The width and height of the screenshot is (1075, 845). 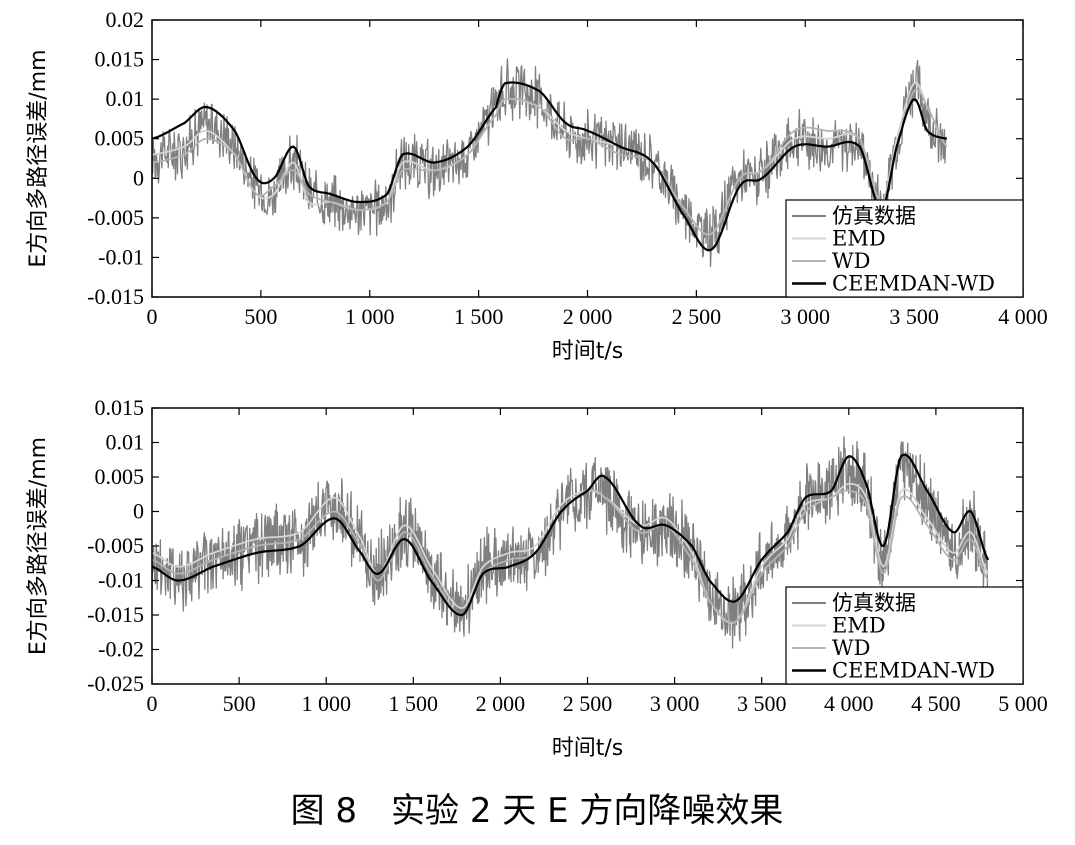 I want to click on x-tick-label: 5 000, so click(x=1023, y=703).